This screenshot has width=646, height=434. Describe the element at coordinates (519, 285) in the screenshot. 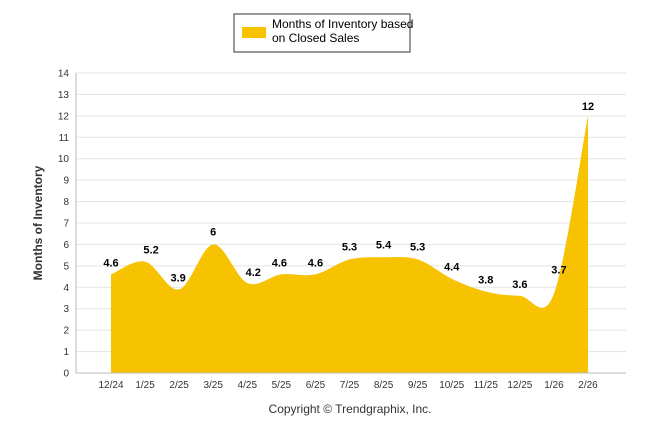

I see `data-label: 3.6` at that location.